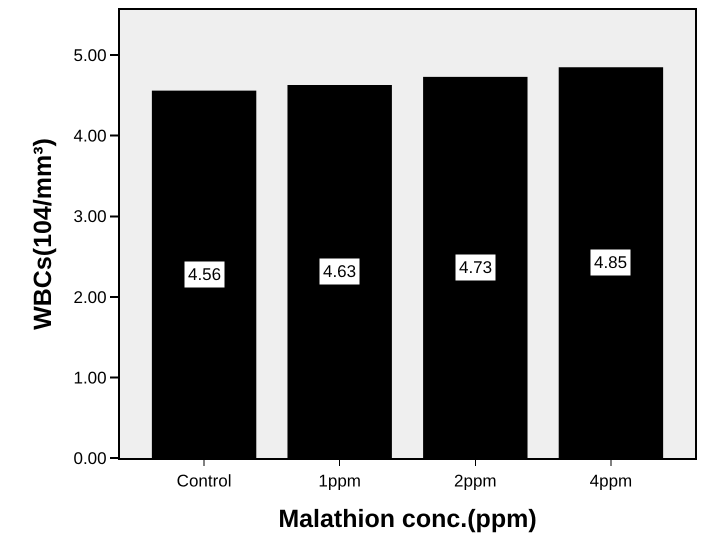  Describe the element at coordinates (407, 518) in the screenshot. I see `x-axis-title: Malathion conc.(ppm)` at that location.